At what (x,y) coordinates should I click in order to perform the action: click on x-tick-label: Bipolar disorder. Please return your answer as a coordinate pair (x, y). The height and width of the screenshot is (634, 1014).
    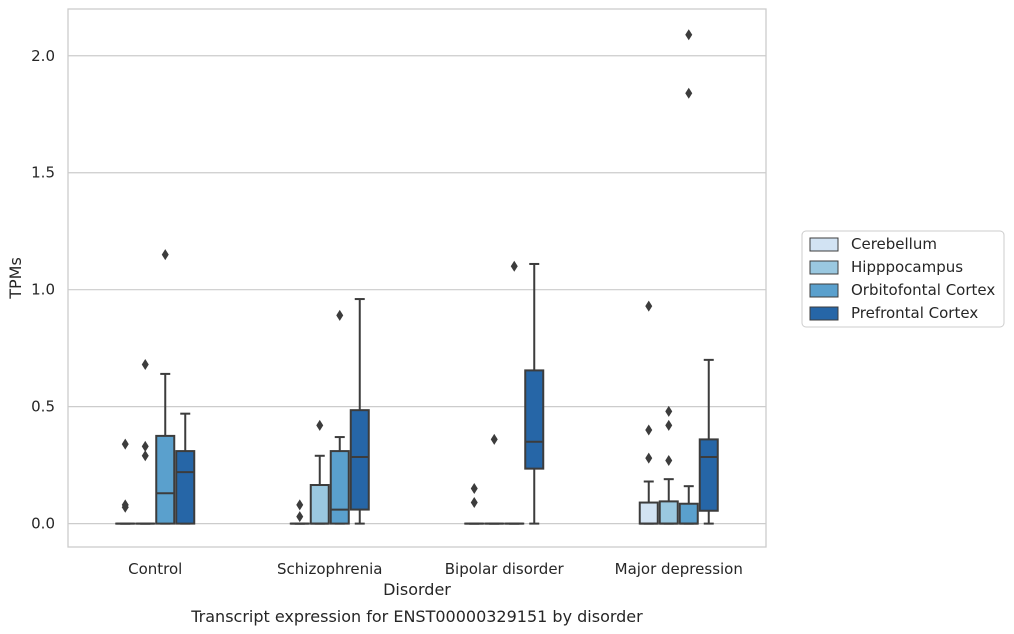
    Looking at the image, I should click on (505, 569).